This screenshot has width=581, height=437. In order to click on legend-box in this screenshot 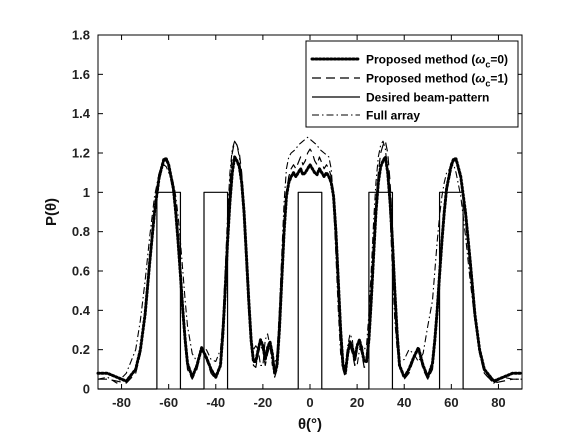, I will do `click(412, 84)`.